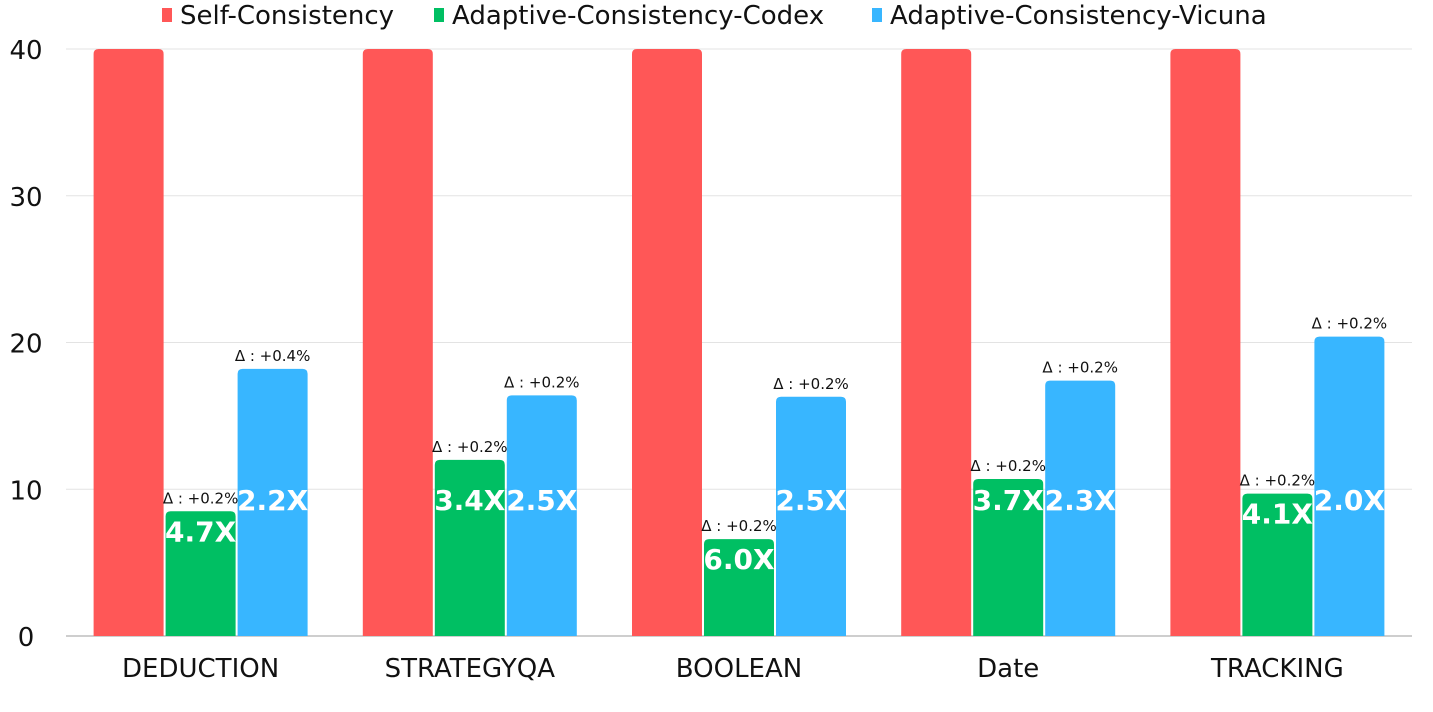  I want to click on speedup-label-boolean-series-3: 2.5X, so click(811, 500).